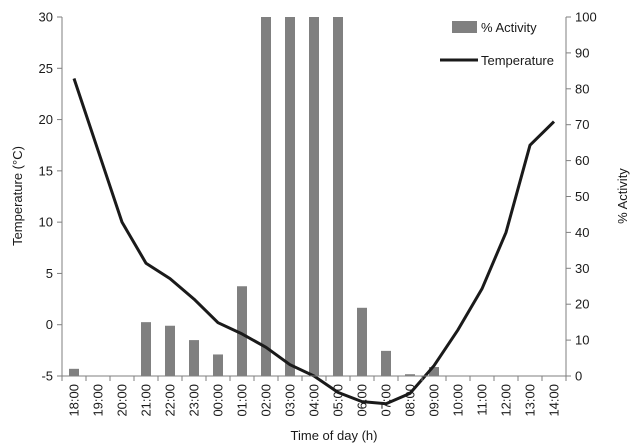 The image size is (633, 445). I want to click on x-tick-label: 14:00, so click(554, 400).